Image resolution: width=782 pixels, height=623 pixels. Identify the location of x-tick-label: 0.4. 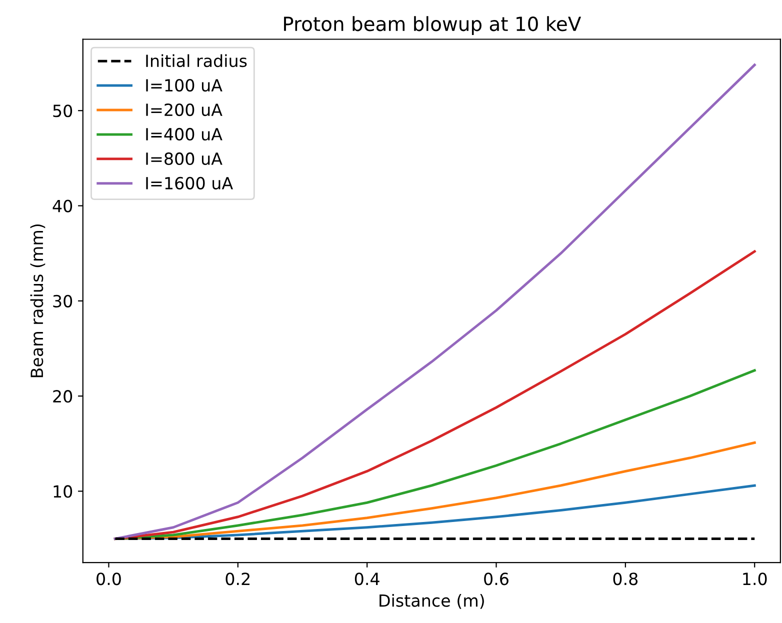
(367, 579).